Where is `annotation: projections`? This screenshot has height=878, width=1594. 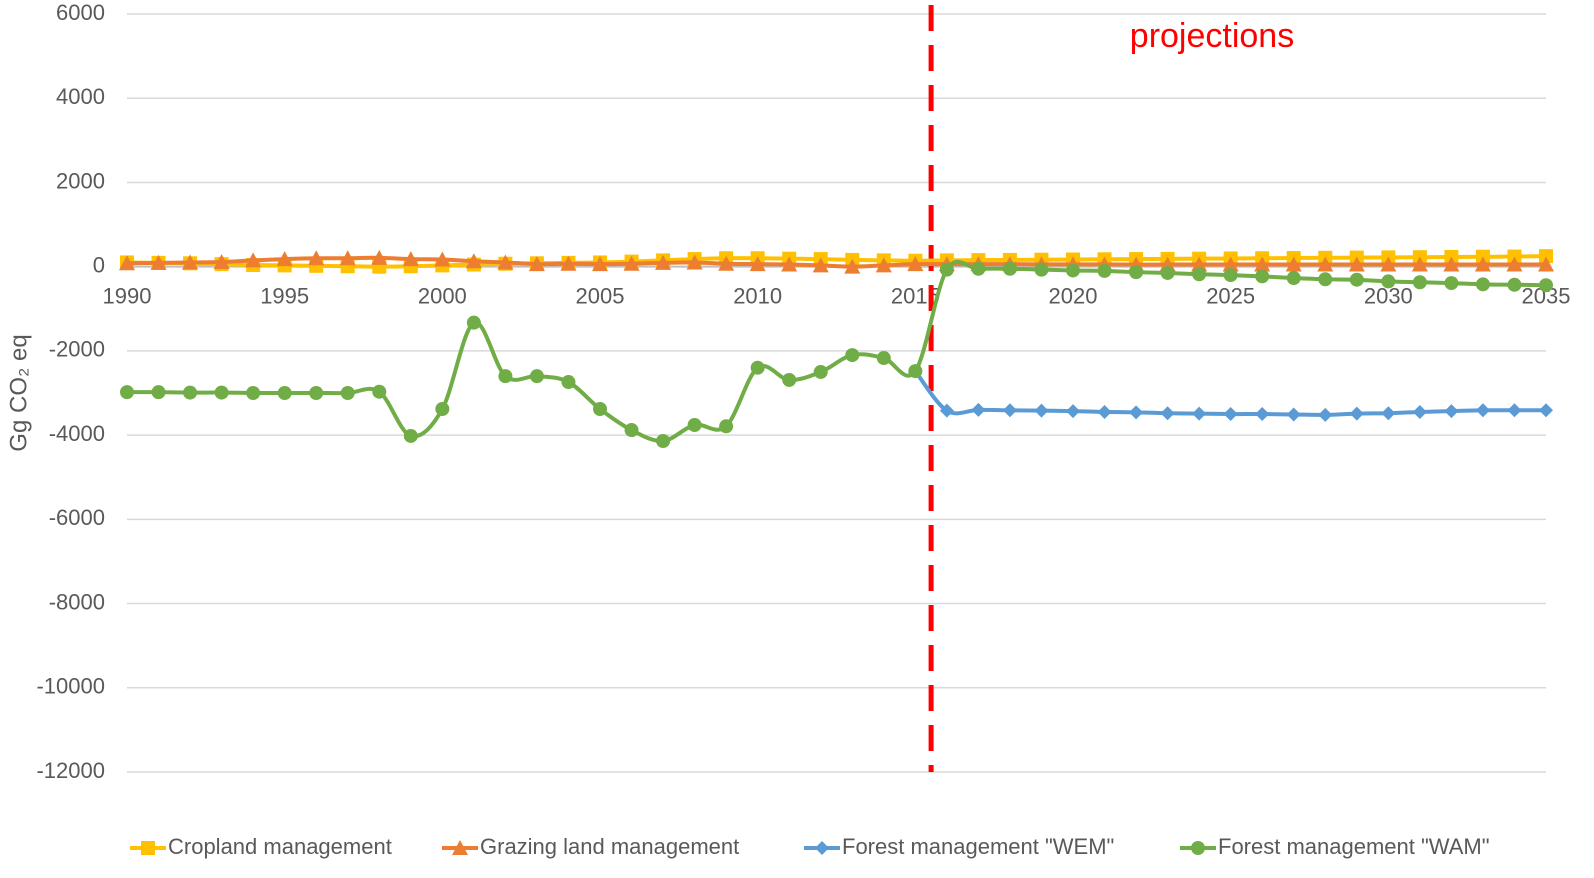
annotation: projections is located at coordinates (1212, 36).